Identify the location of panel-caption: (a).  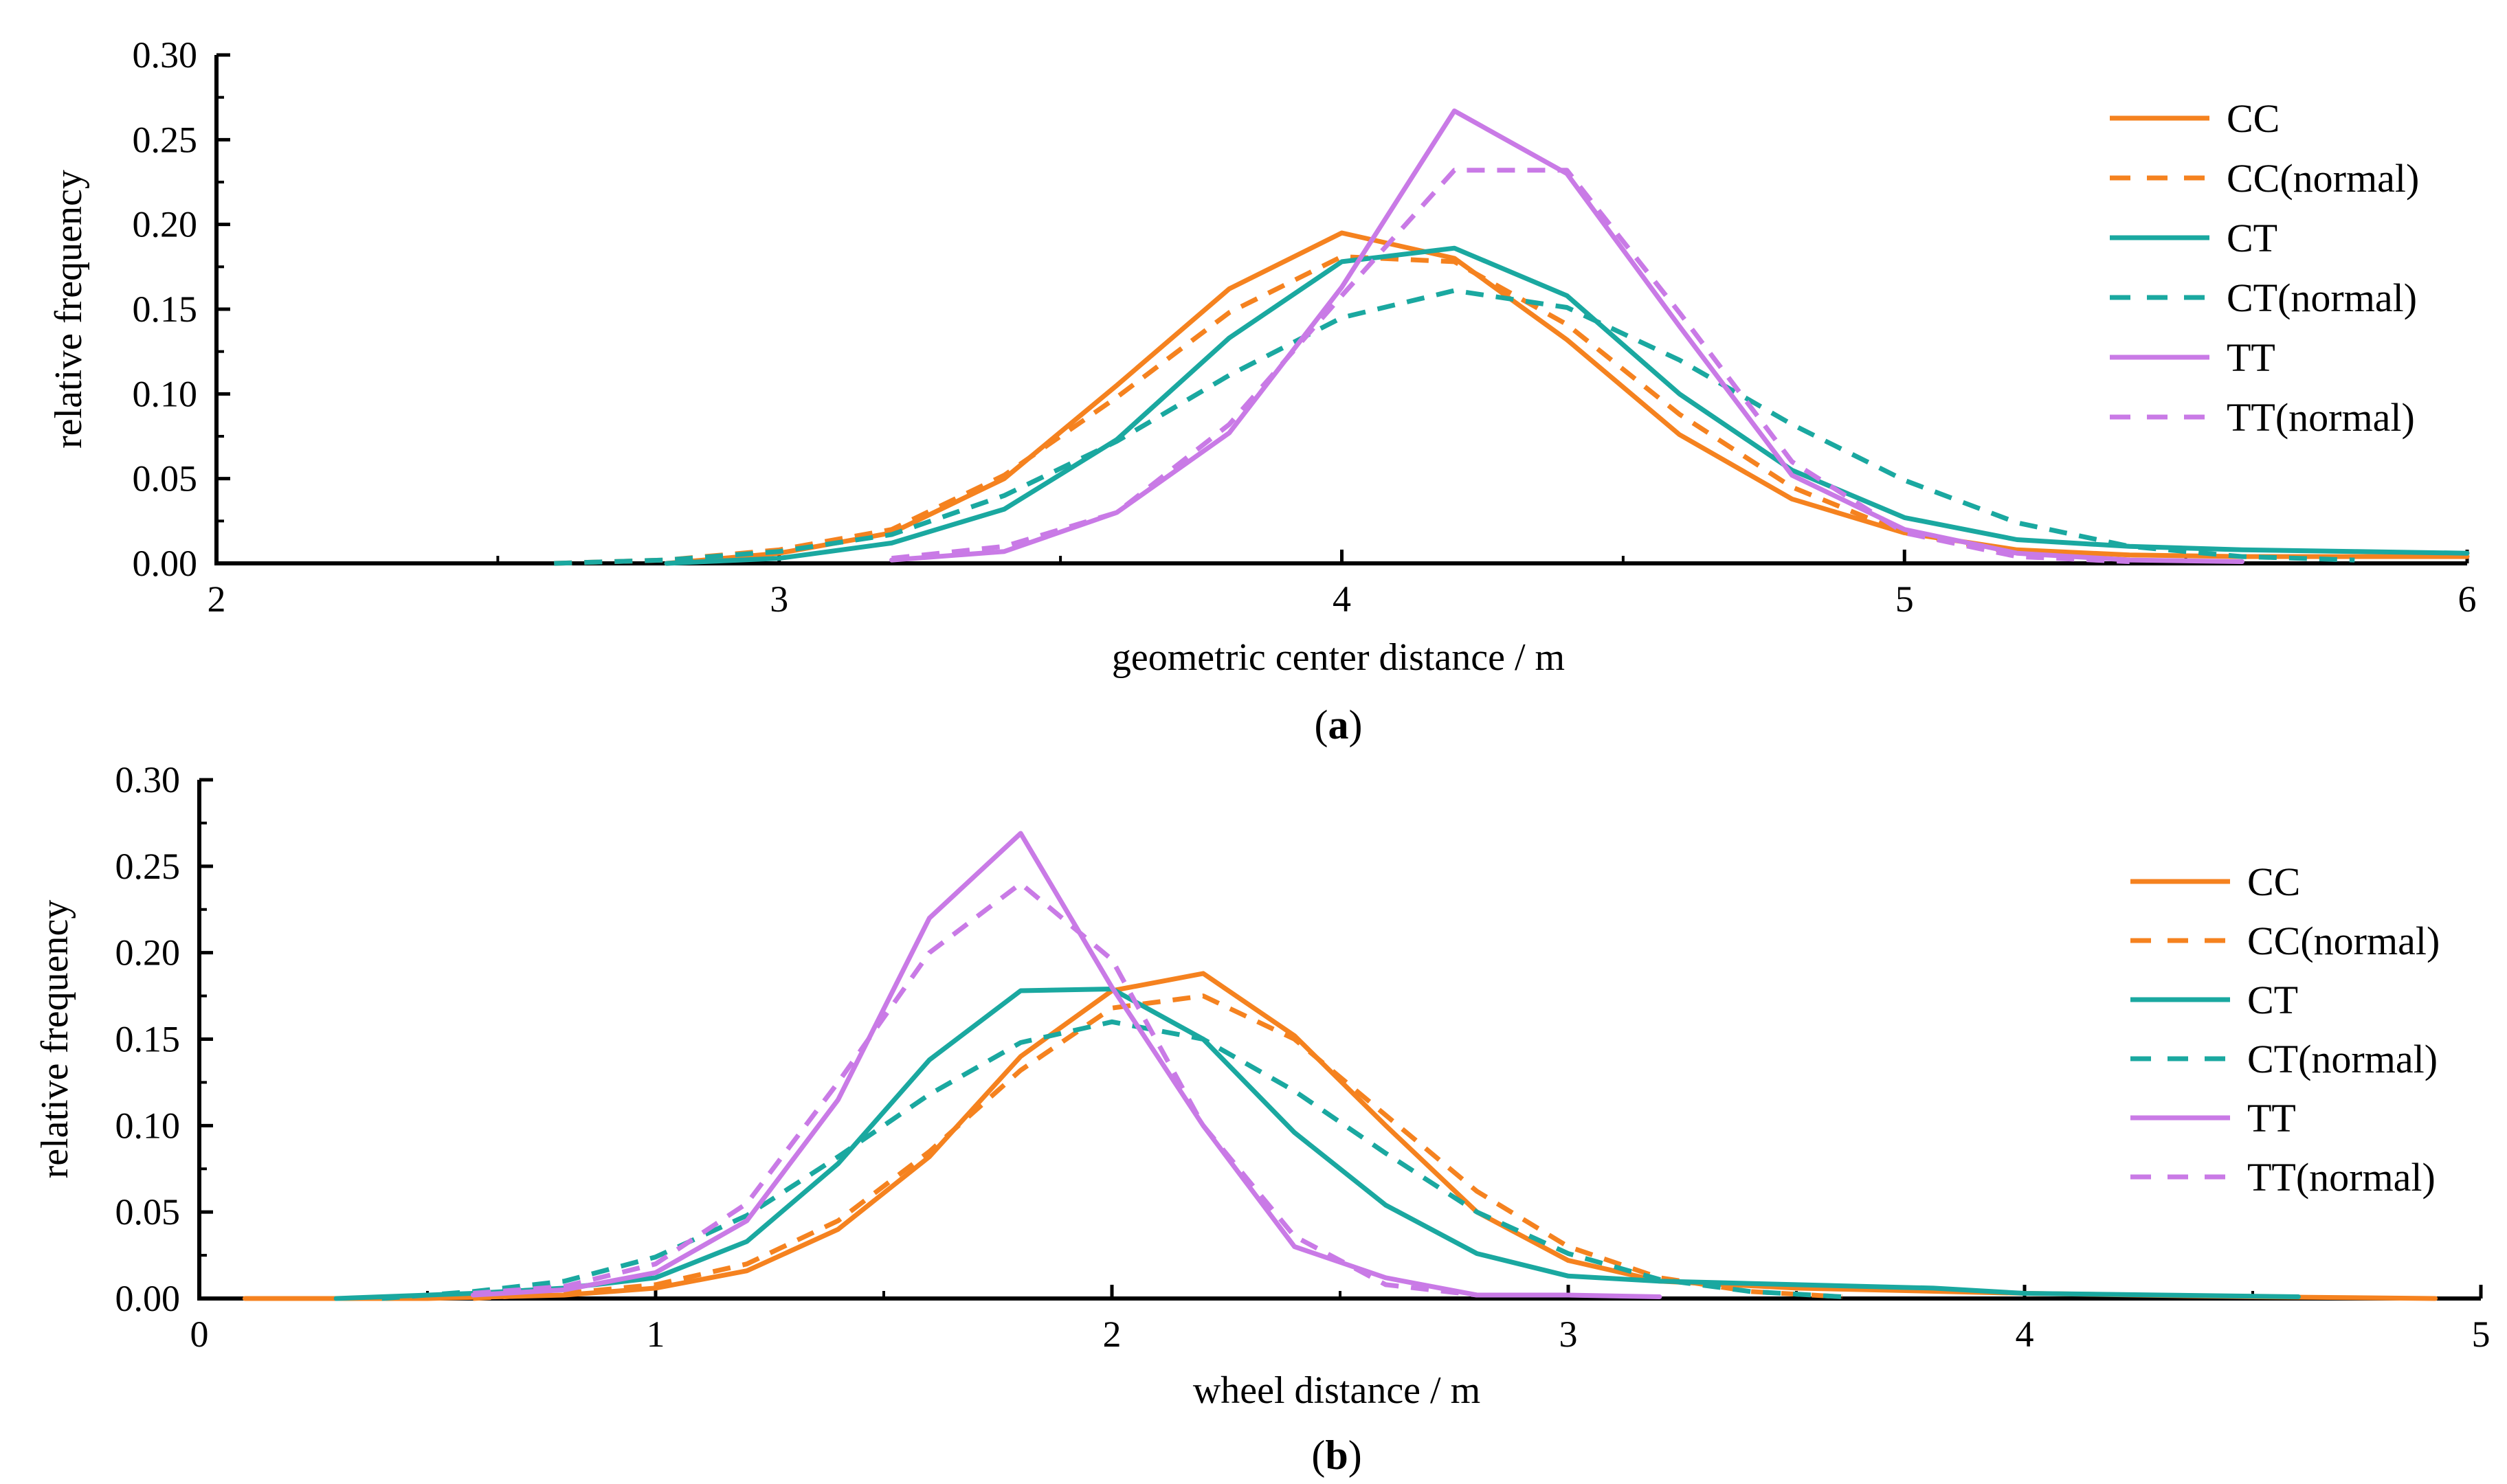
(1339, 724).